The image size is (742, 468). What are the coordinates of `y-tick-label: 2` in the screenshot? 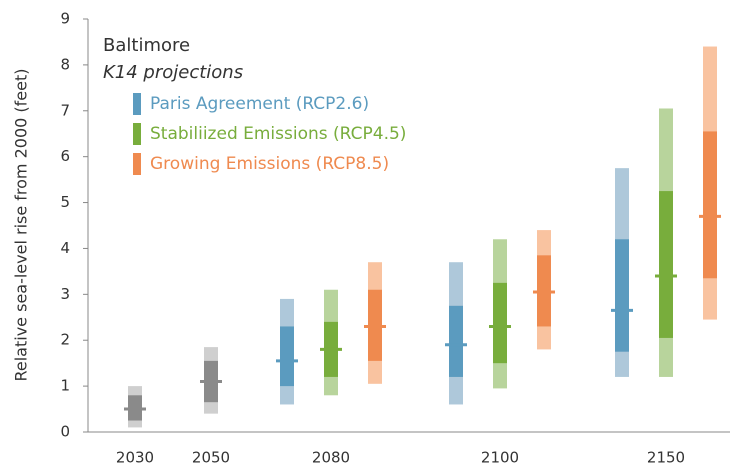 It's located at (65, 340).